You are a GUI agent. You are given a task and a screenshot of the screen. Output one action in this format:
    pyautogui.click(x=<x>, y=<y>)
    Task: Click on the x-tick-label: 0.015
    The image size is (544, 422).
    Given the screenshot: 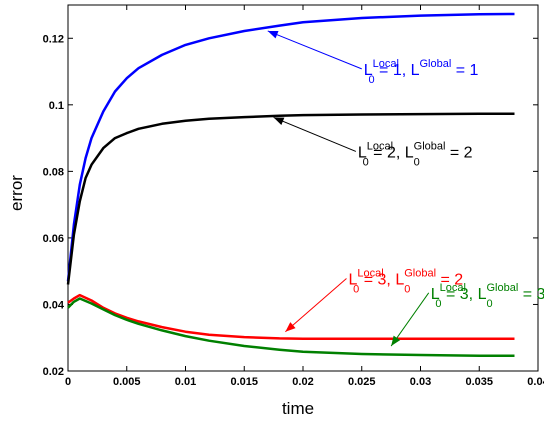 What is the action you would take?
    pyautogui.click(x=244, y=382)
    